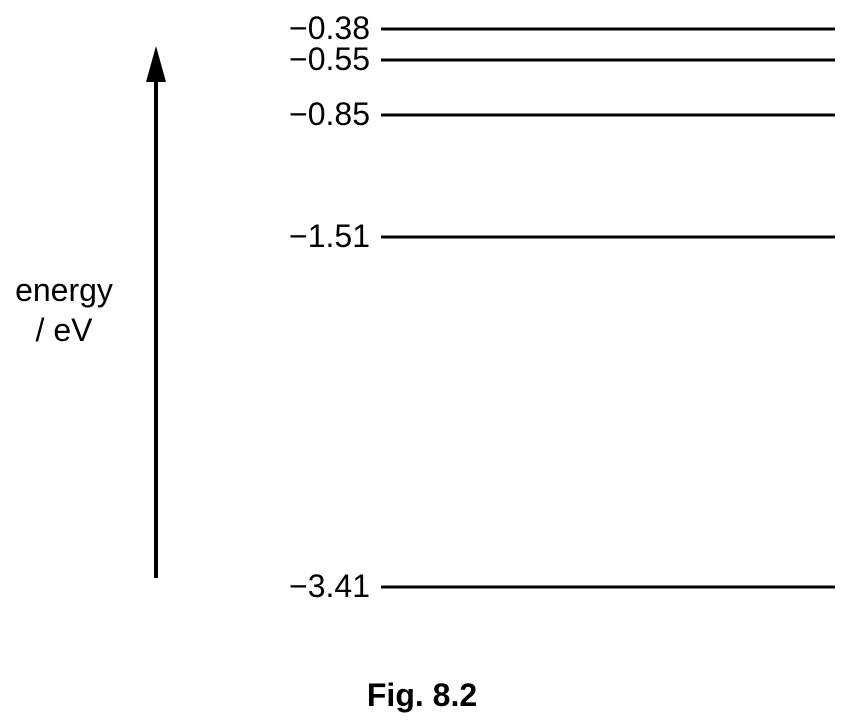  Describe the element at coordinates (329, 28) in the screenshot. I see `energy-level-label: −0.38` at that location.